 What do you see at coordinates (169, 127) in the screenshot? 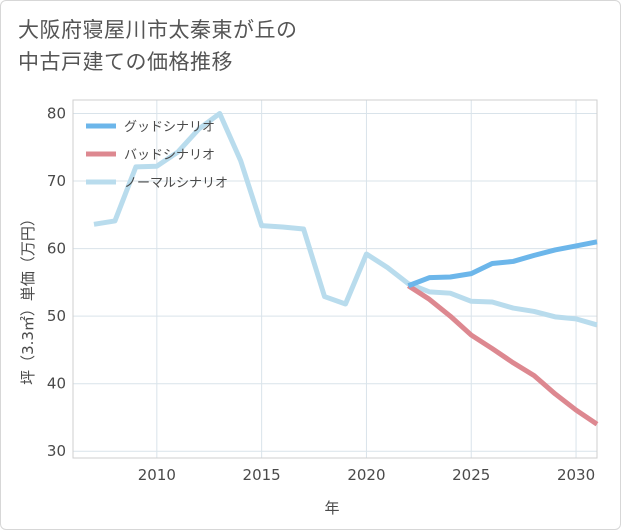
I see `legend-label-good-scenario: グッドシナリオ` at bounding box center [169, 127].